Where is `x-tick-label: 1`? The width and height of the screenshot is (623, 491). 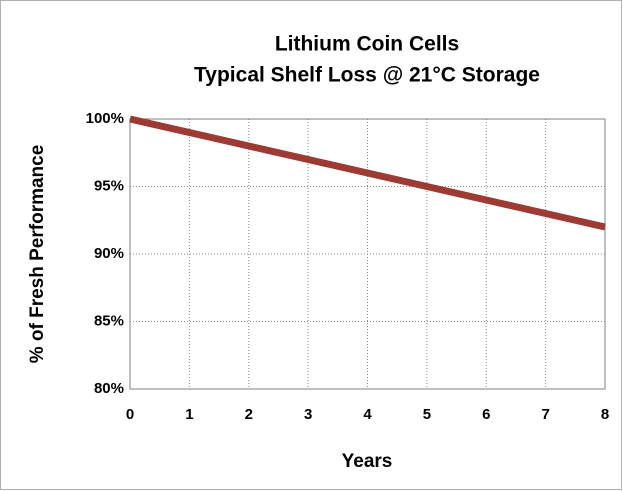
x-tick-label: 1 is located at coordinates (189, 414).